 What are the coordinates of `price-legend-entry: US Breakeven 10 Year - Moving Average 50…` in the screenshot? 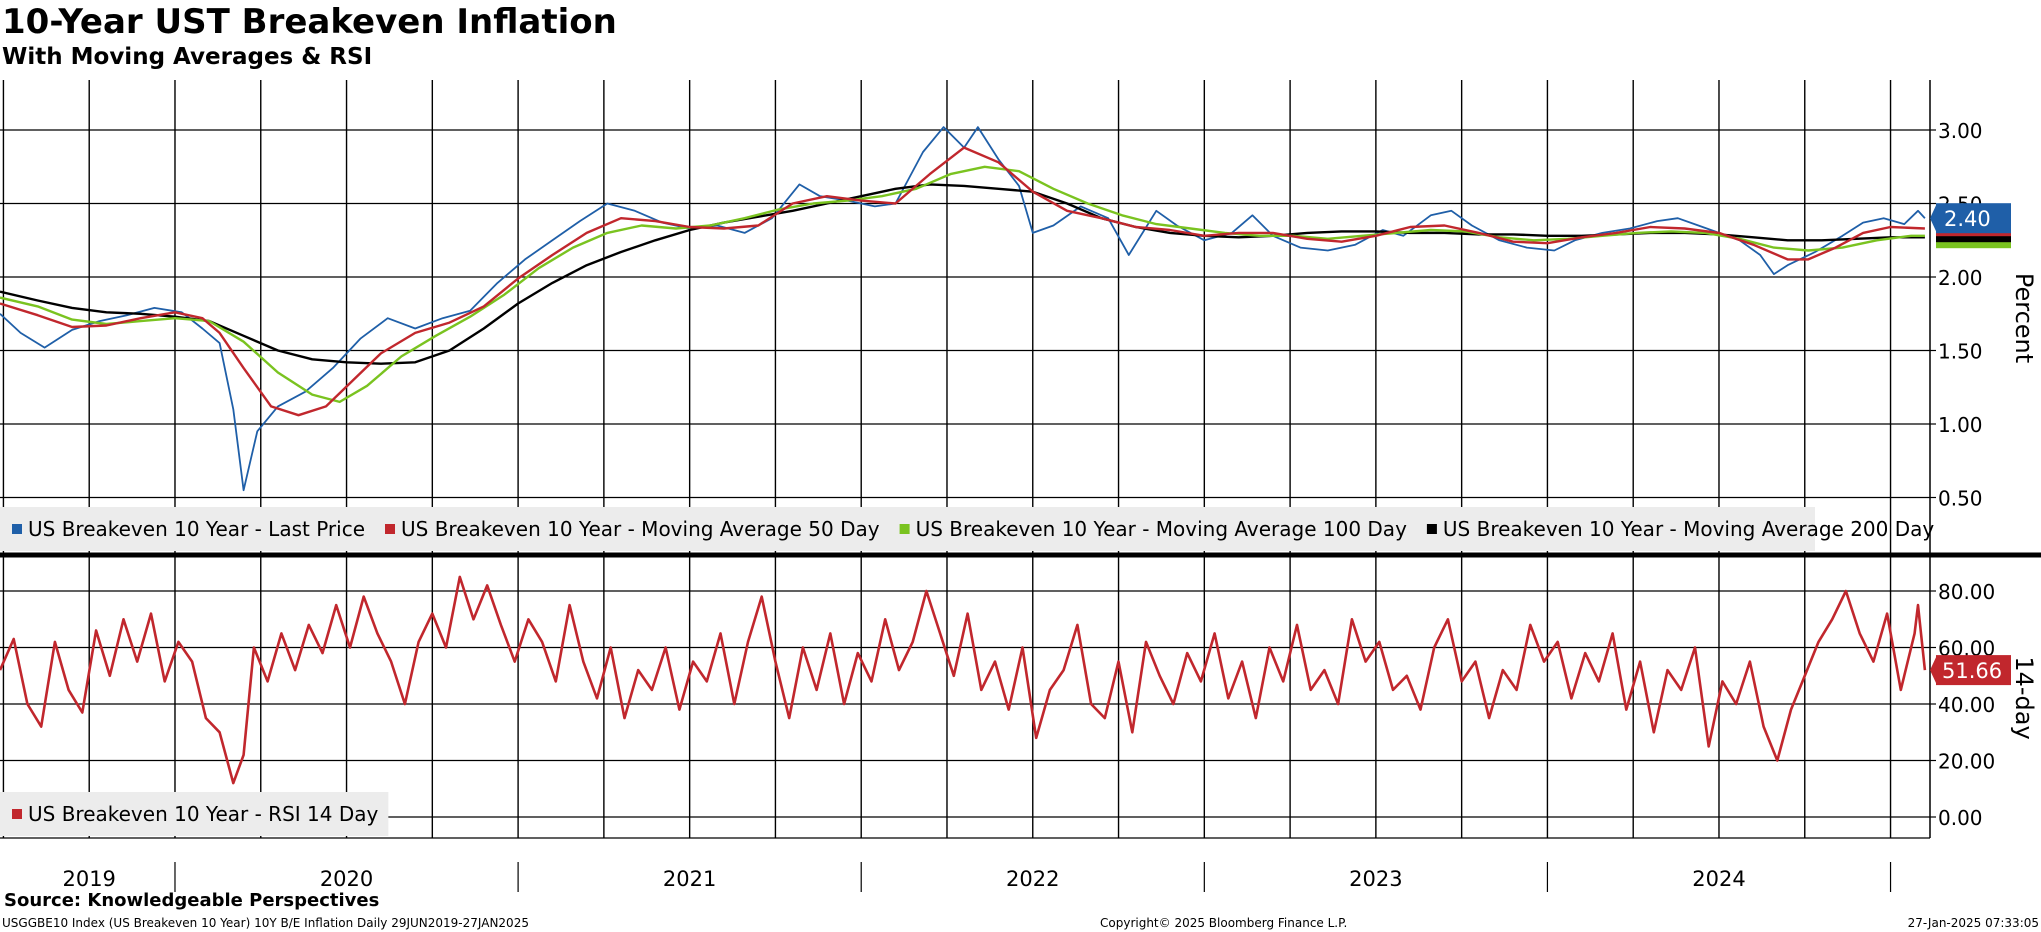 It's located at (640, 529).